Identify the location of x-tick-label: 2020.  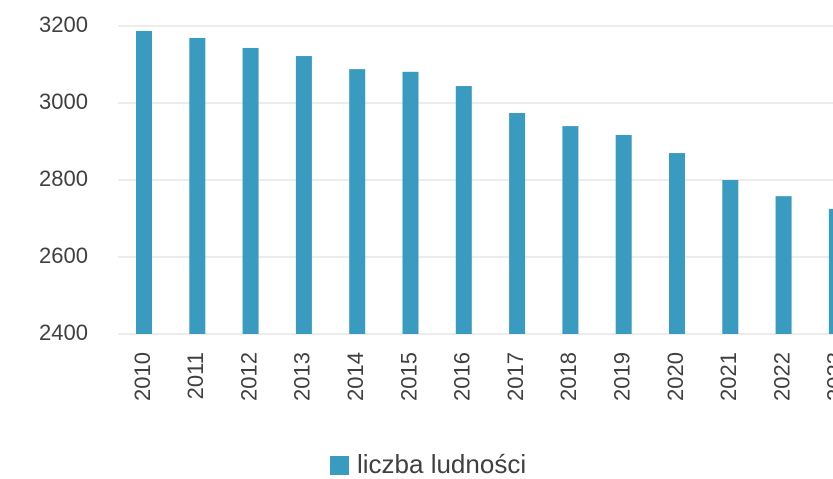
(675, 376).